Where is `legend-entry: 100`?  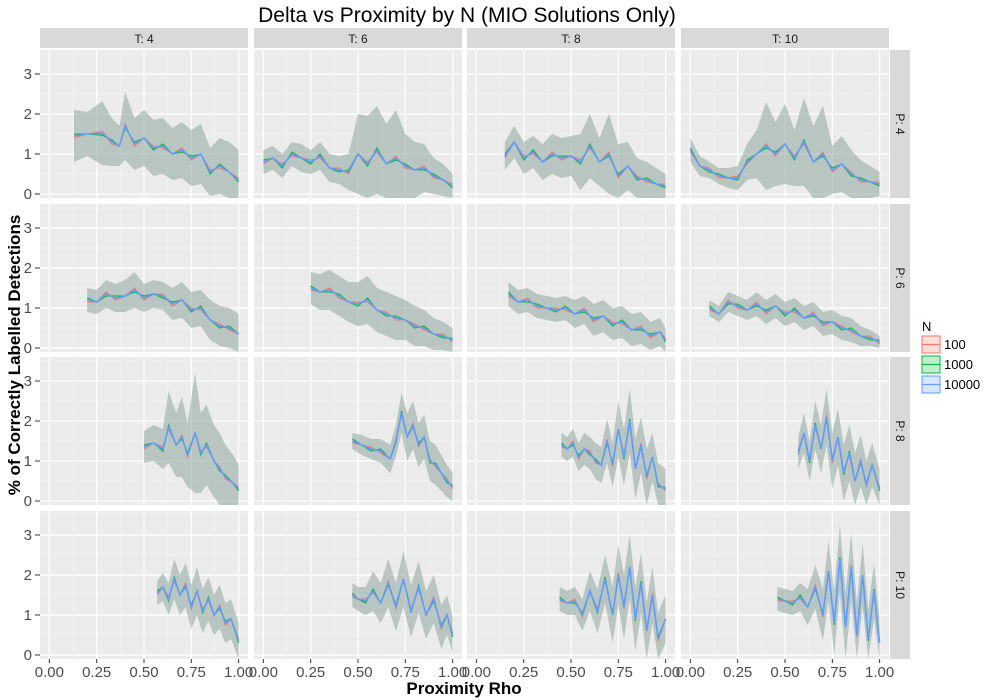
legend-entry: 100 is located at coordinates (943, 344).